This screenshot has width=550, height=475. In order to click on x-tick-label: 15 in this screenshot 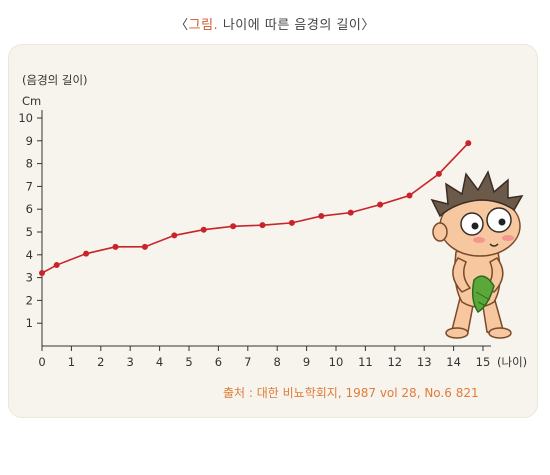, I will do `click(483, 362)`.